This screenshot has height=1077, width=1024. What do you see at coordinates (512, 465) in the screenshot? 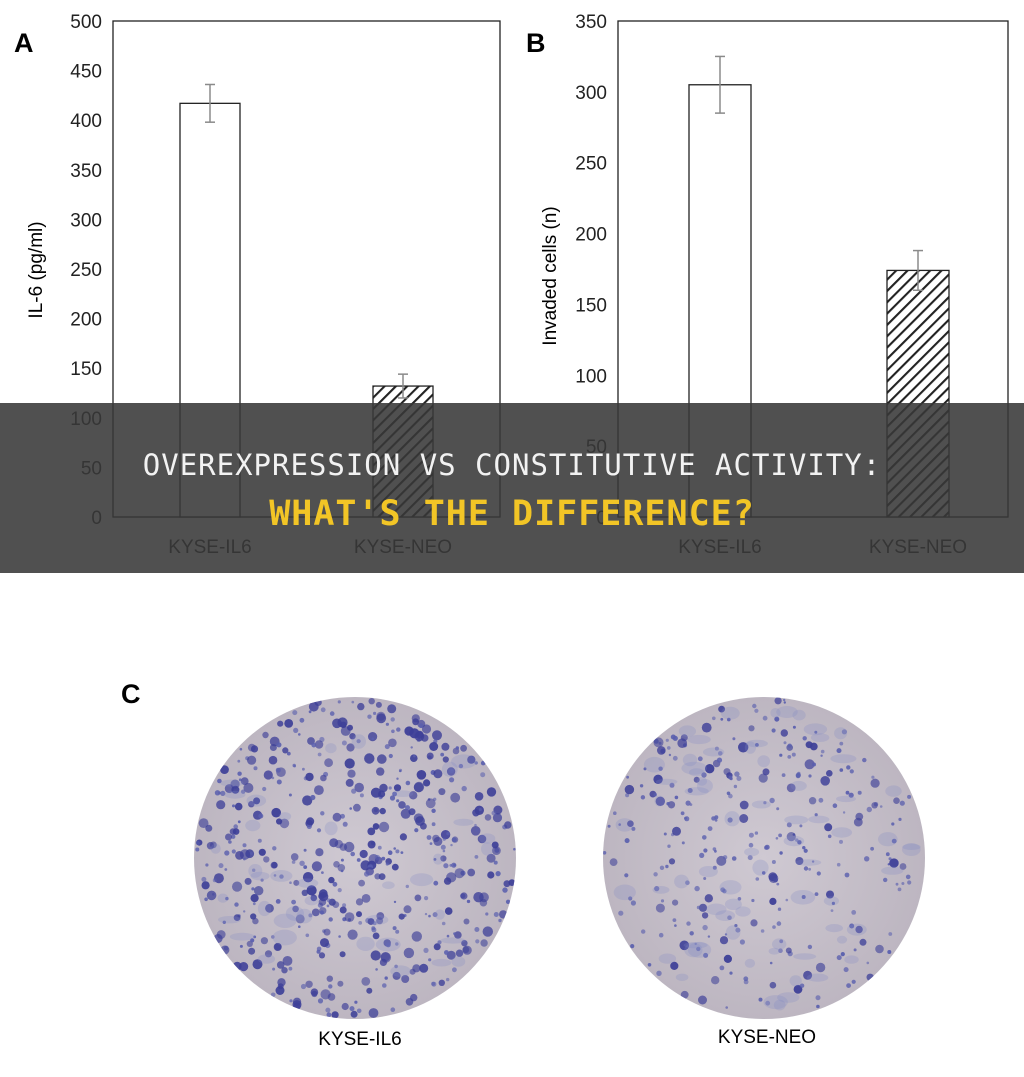
I see `banner-title-line-1: OVEREXPRESSION VS CONSTITUTIVE ACTIVITY:` at bounding box center [512, 465].